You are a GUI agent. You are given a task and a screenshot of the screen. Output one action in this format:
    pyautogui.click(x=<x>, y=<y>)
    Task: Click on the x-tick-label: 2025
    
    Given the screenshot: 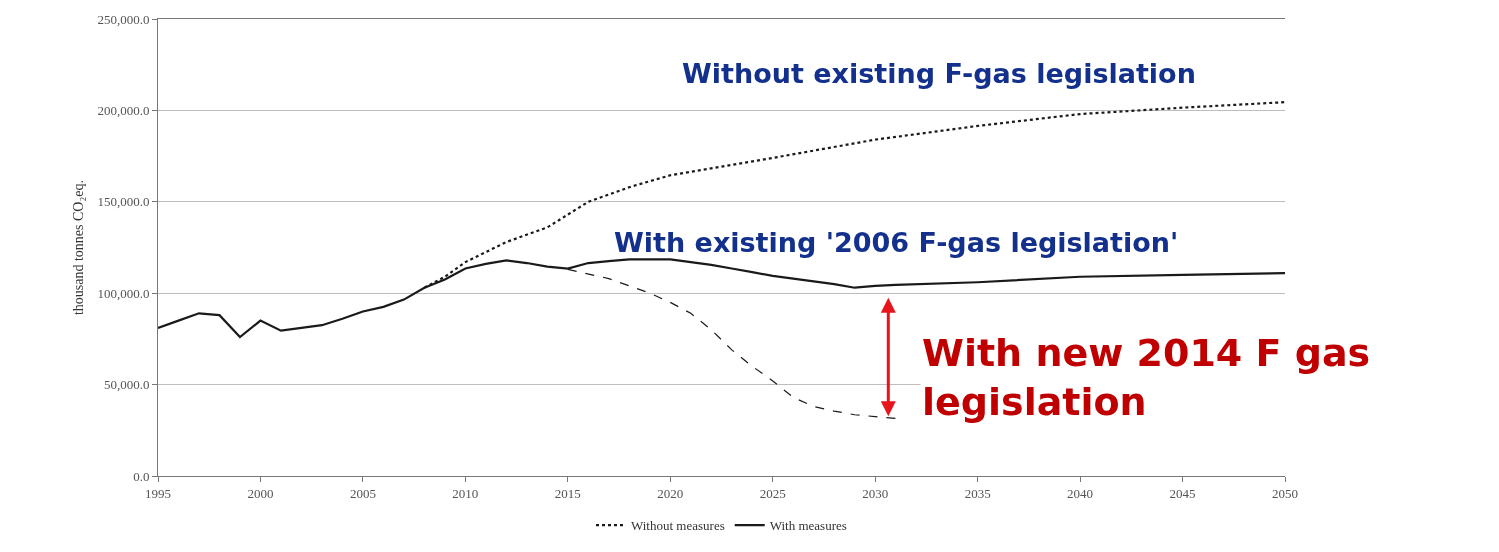 What is the action you would take?
    pyautogui.click(x=772, y=493)
    